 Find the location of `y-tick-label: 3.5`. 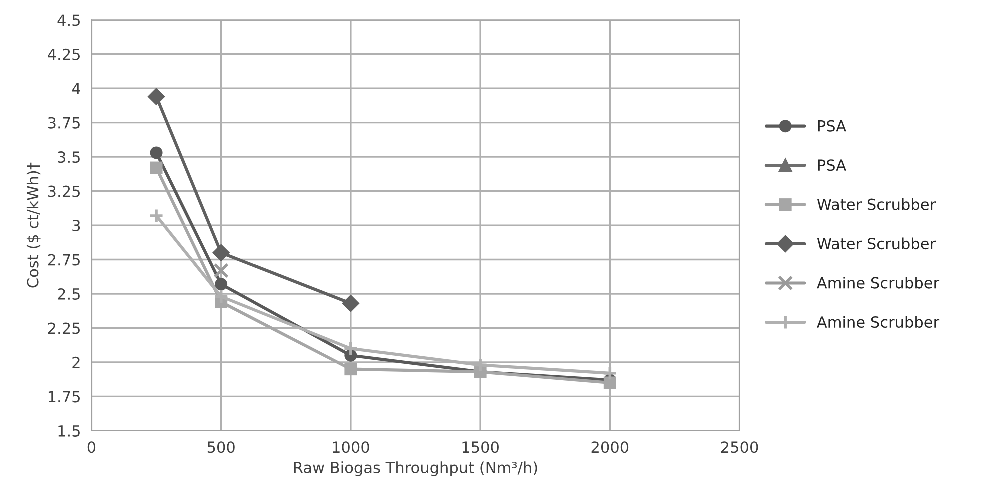

y-tick-label: 3.5 is located at coordinates (69, 158).